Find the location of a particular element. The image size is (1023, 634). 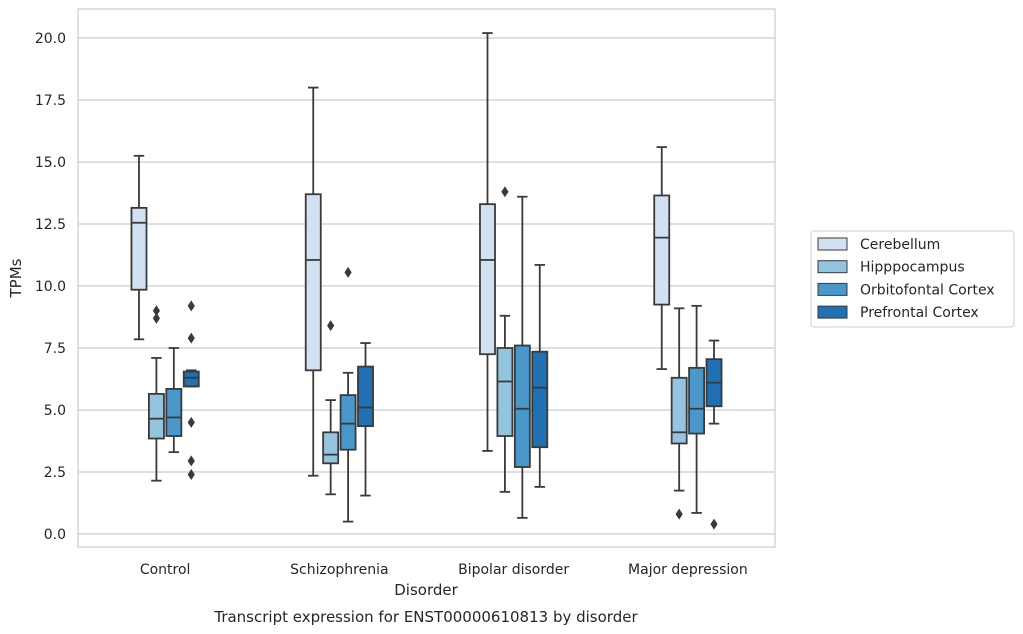

x-tick-label: Major depression is located at coordinates (688, 570).